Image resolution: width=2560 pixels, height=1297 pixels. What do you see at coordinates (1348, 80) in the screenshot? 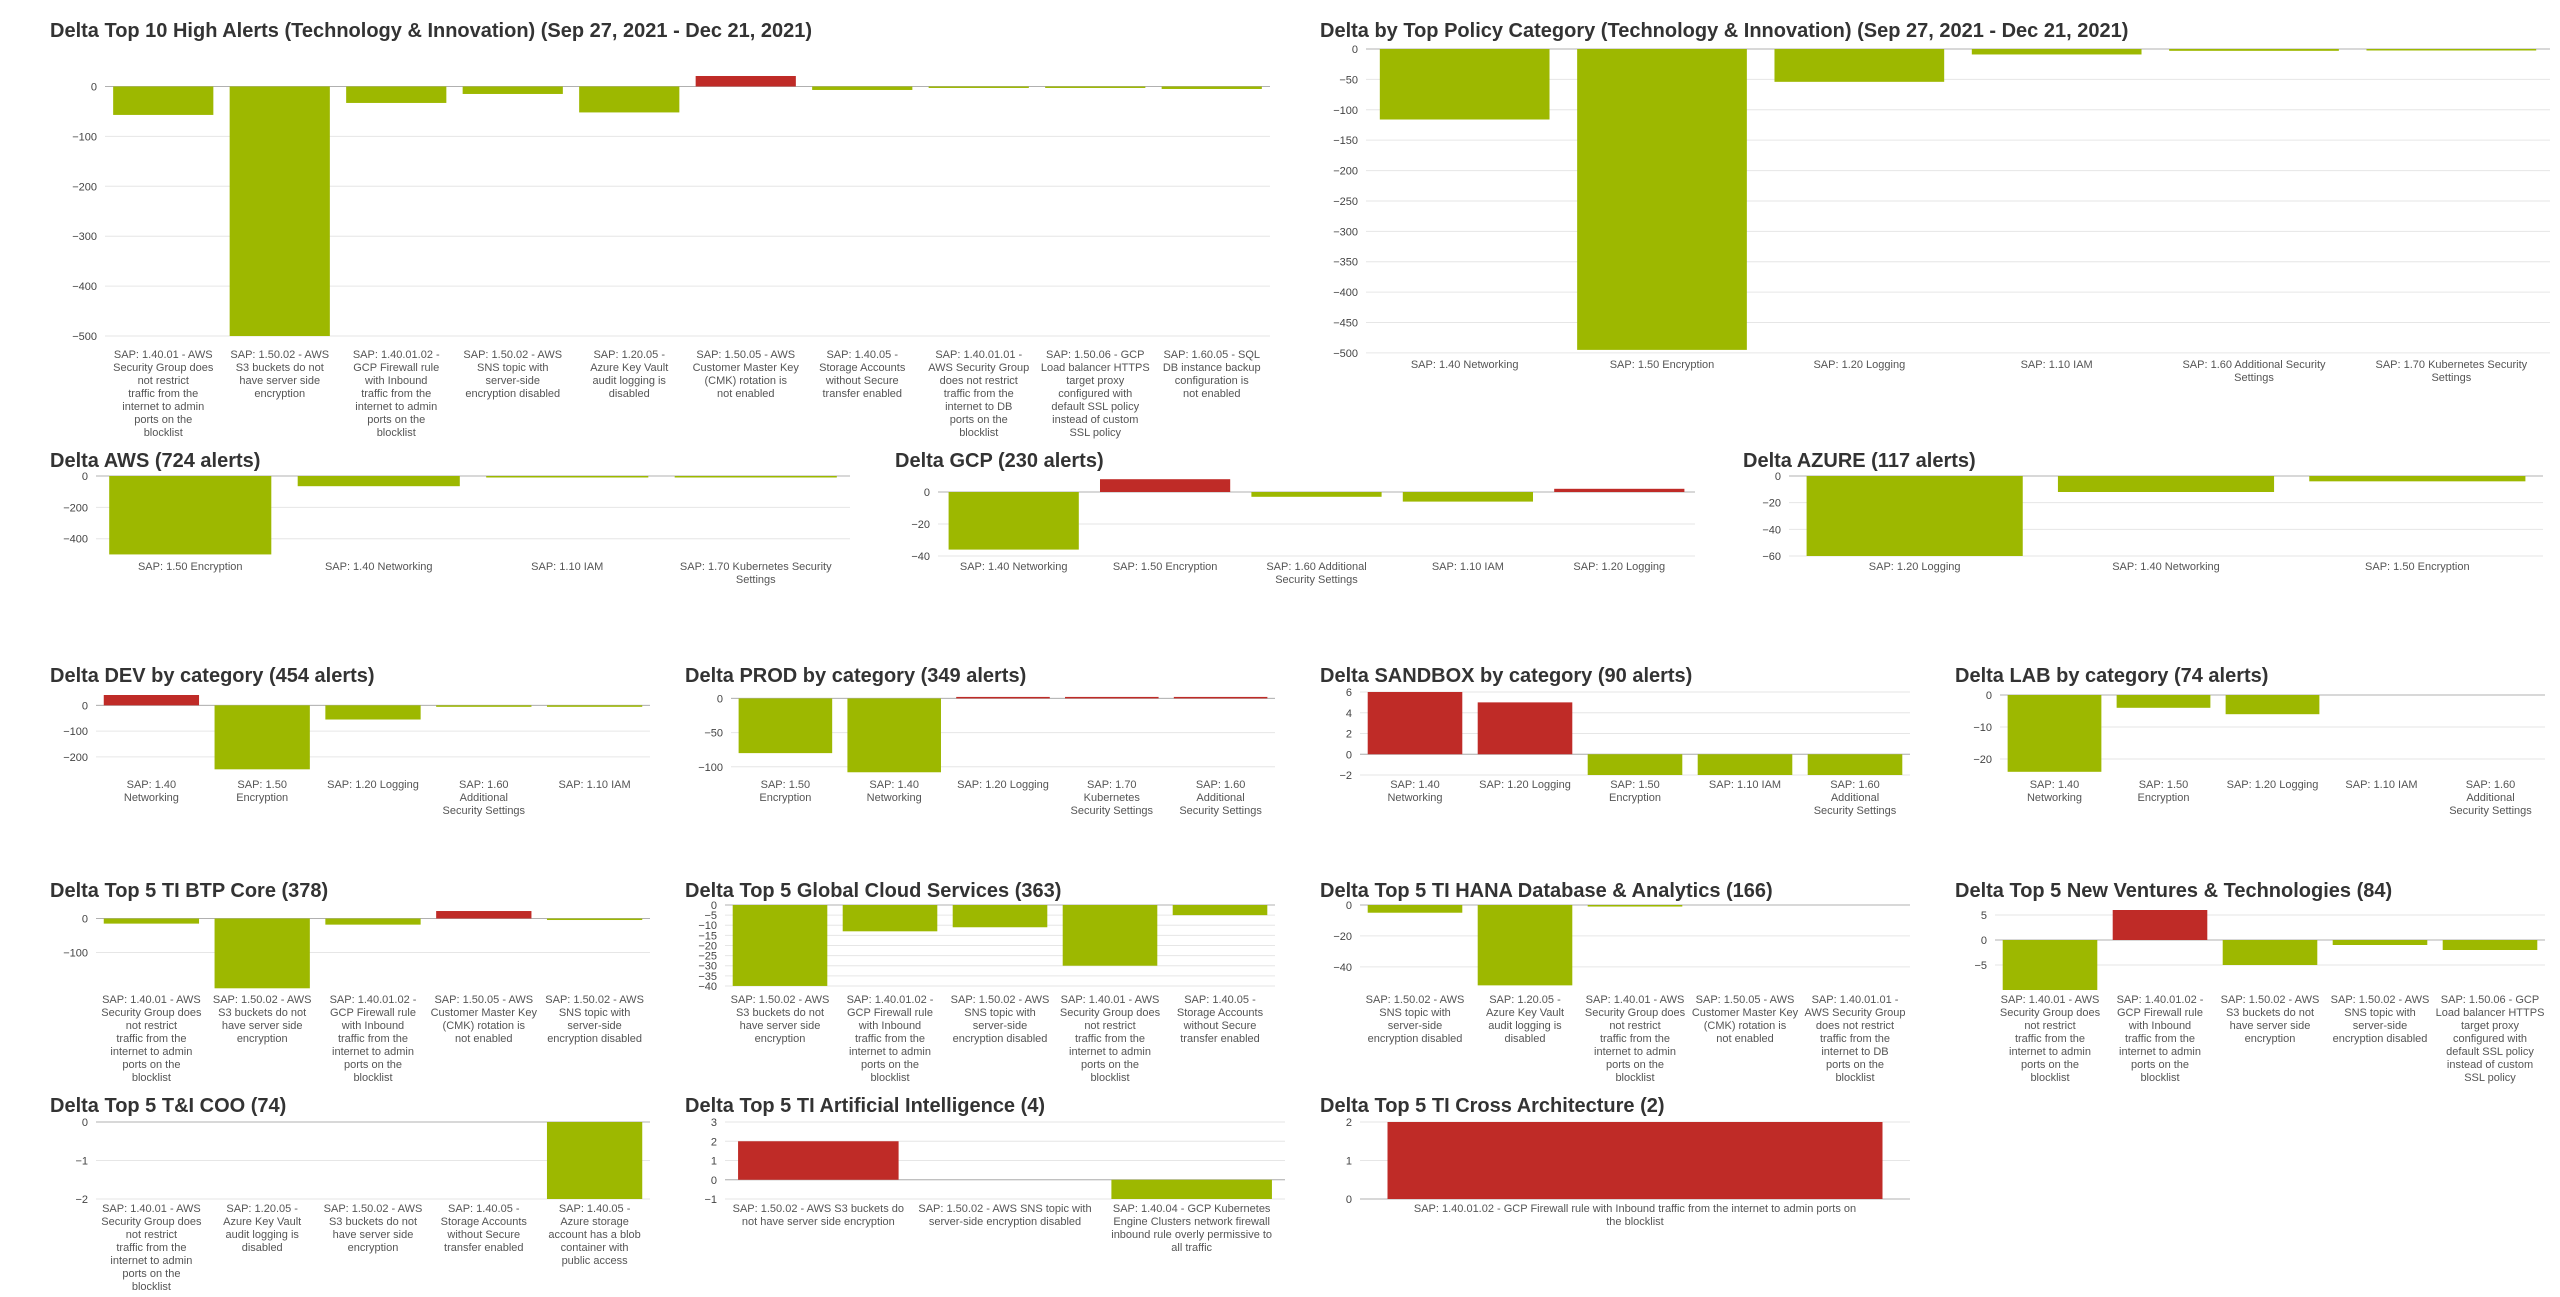
I see `y-tick-label: −50` at bounding box center [1348, 80].